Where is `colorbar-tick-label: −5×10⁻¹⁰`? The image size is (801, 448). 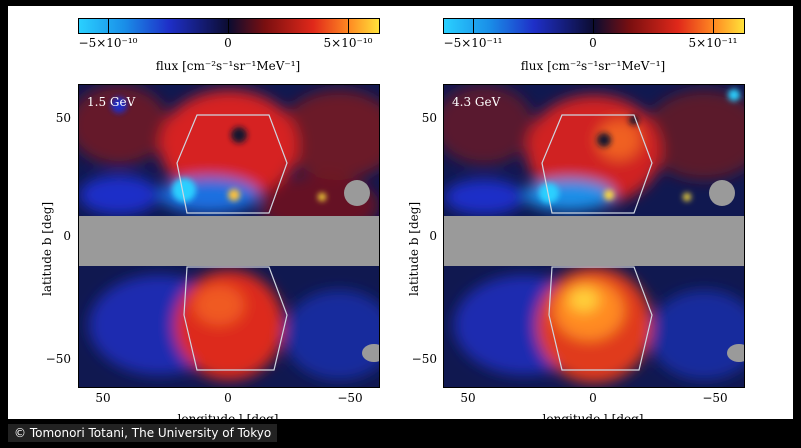
colorbar-tick-label: −5×10⁻¹⁰ is located at coordinates (108, 43).